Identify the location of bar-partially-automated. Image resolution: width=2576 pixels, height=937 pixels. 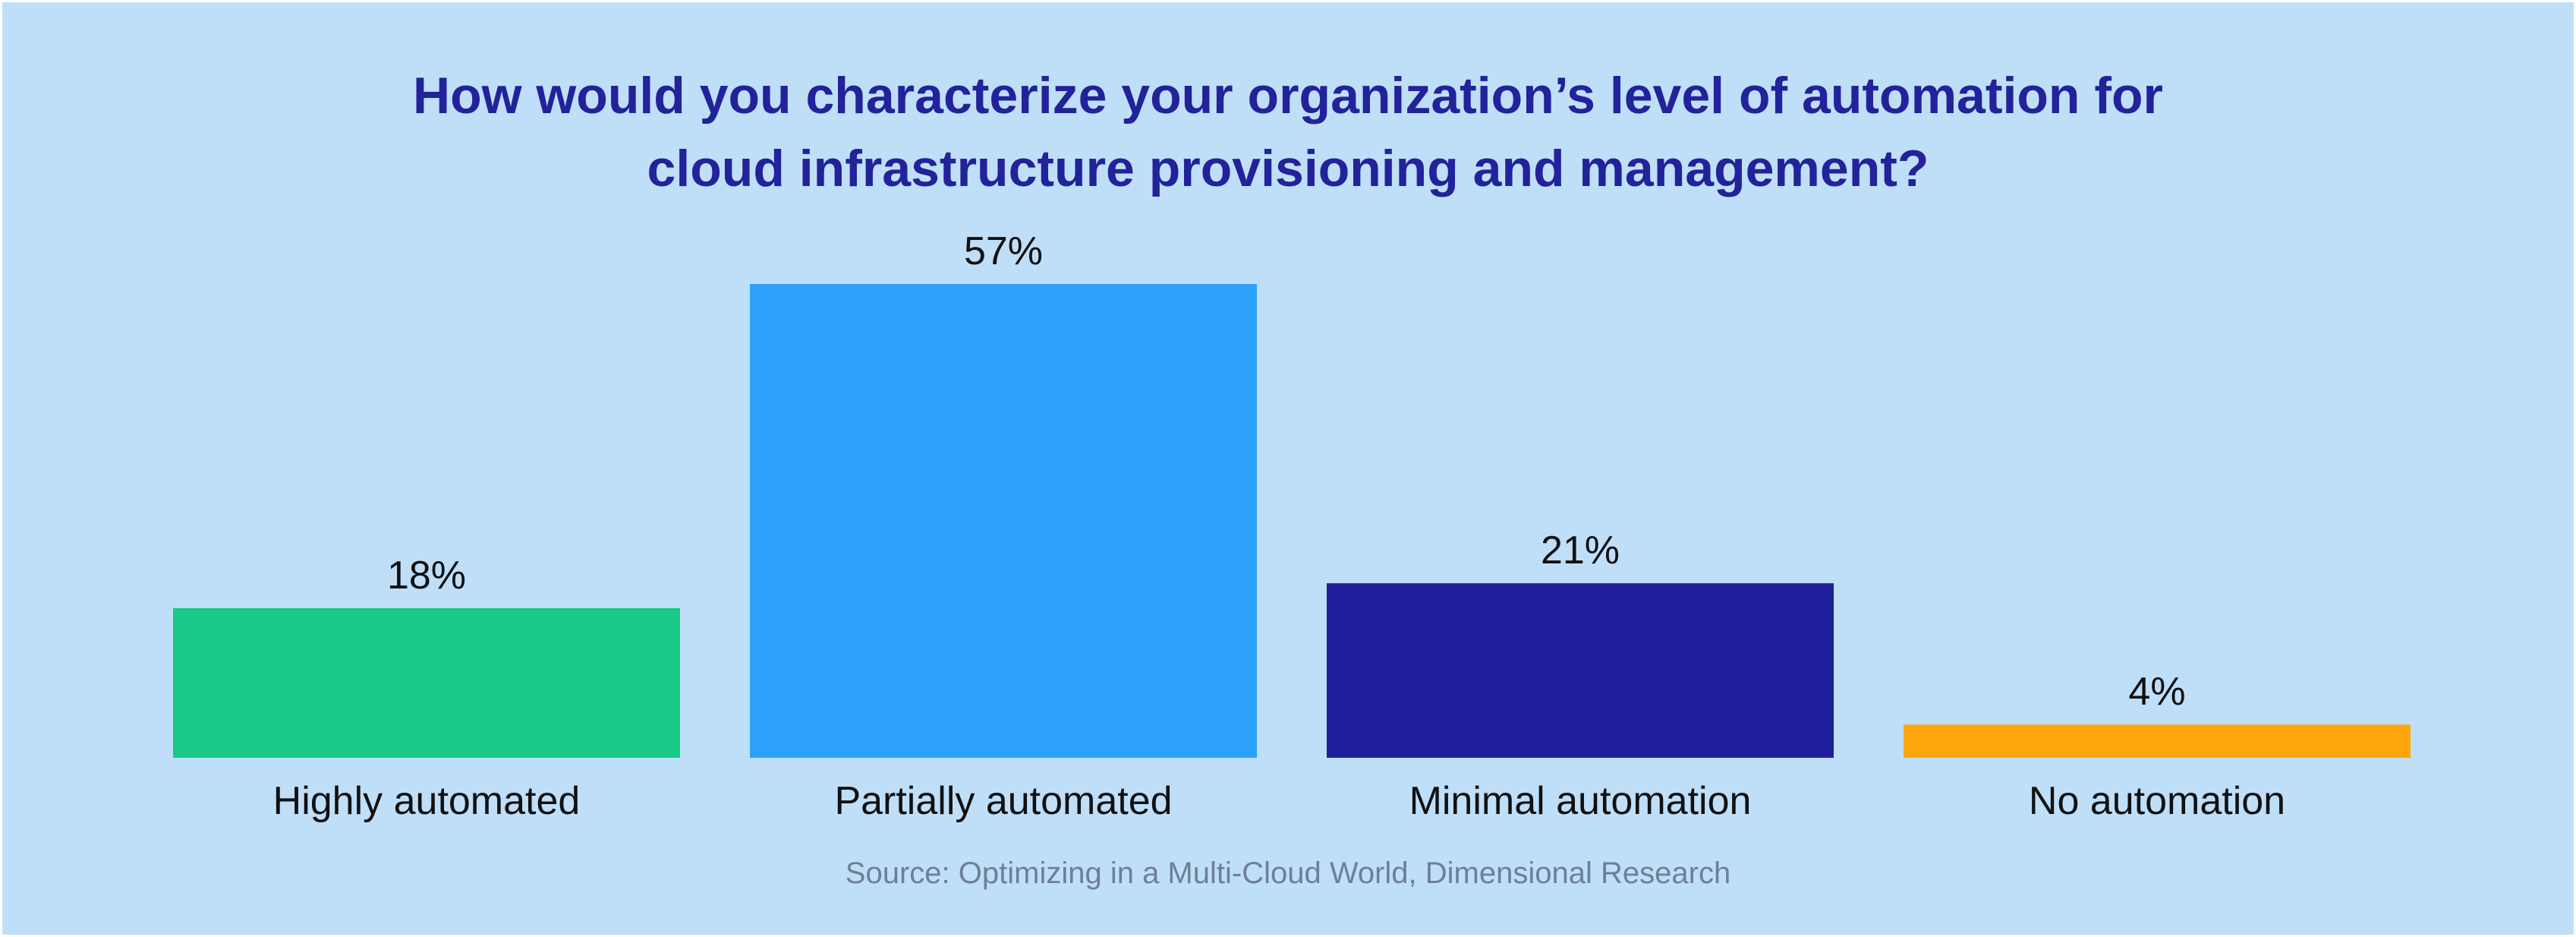
(1003, 521).